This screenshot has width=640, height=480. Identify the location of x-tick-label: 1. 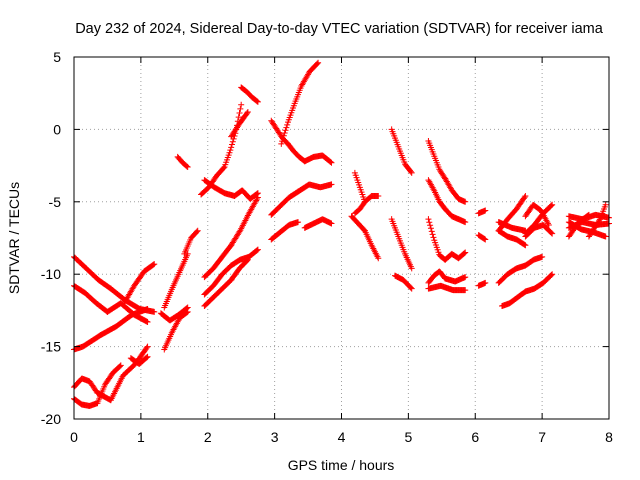
(141, 437).